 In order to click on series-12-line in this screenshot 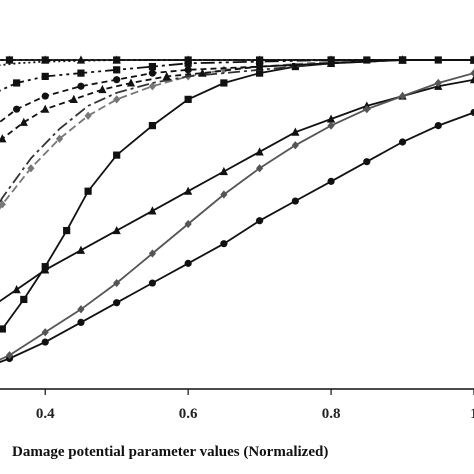, I will do `click(237, 60)`.